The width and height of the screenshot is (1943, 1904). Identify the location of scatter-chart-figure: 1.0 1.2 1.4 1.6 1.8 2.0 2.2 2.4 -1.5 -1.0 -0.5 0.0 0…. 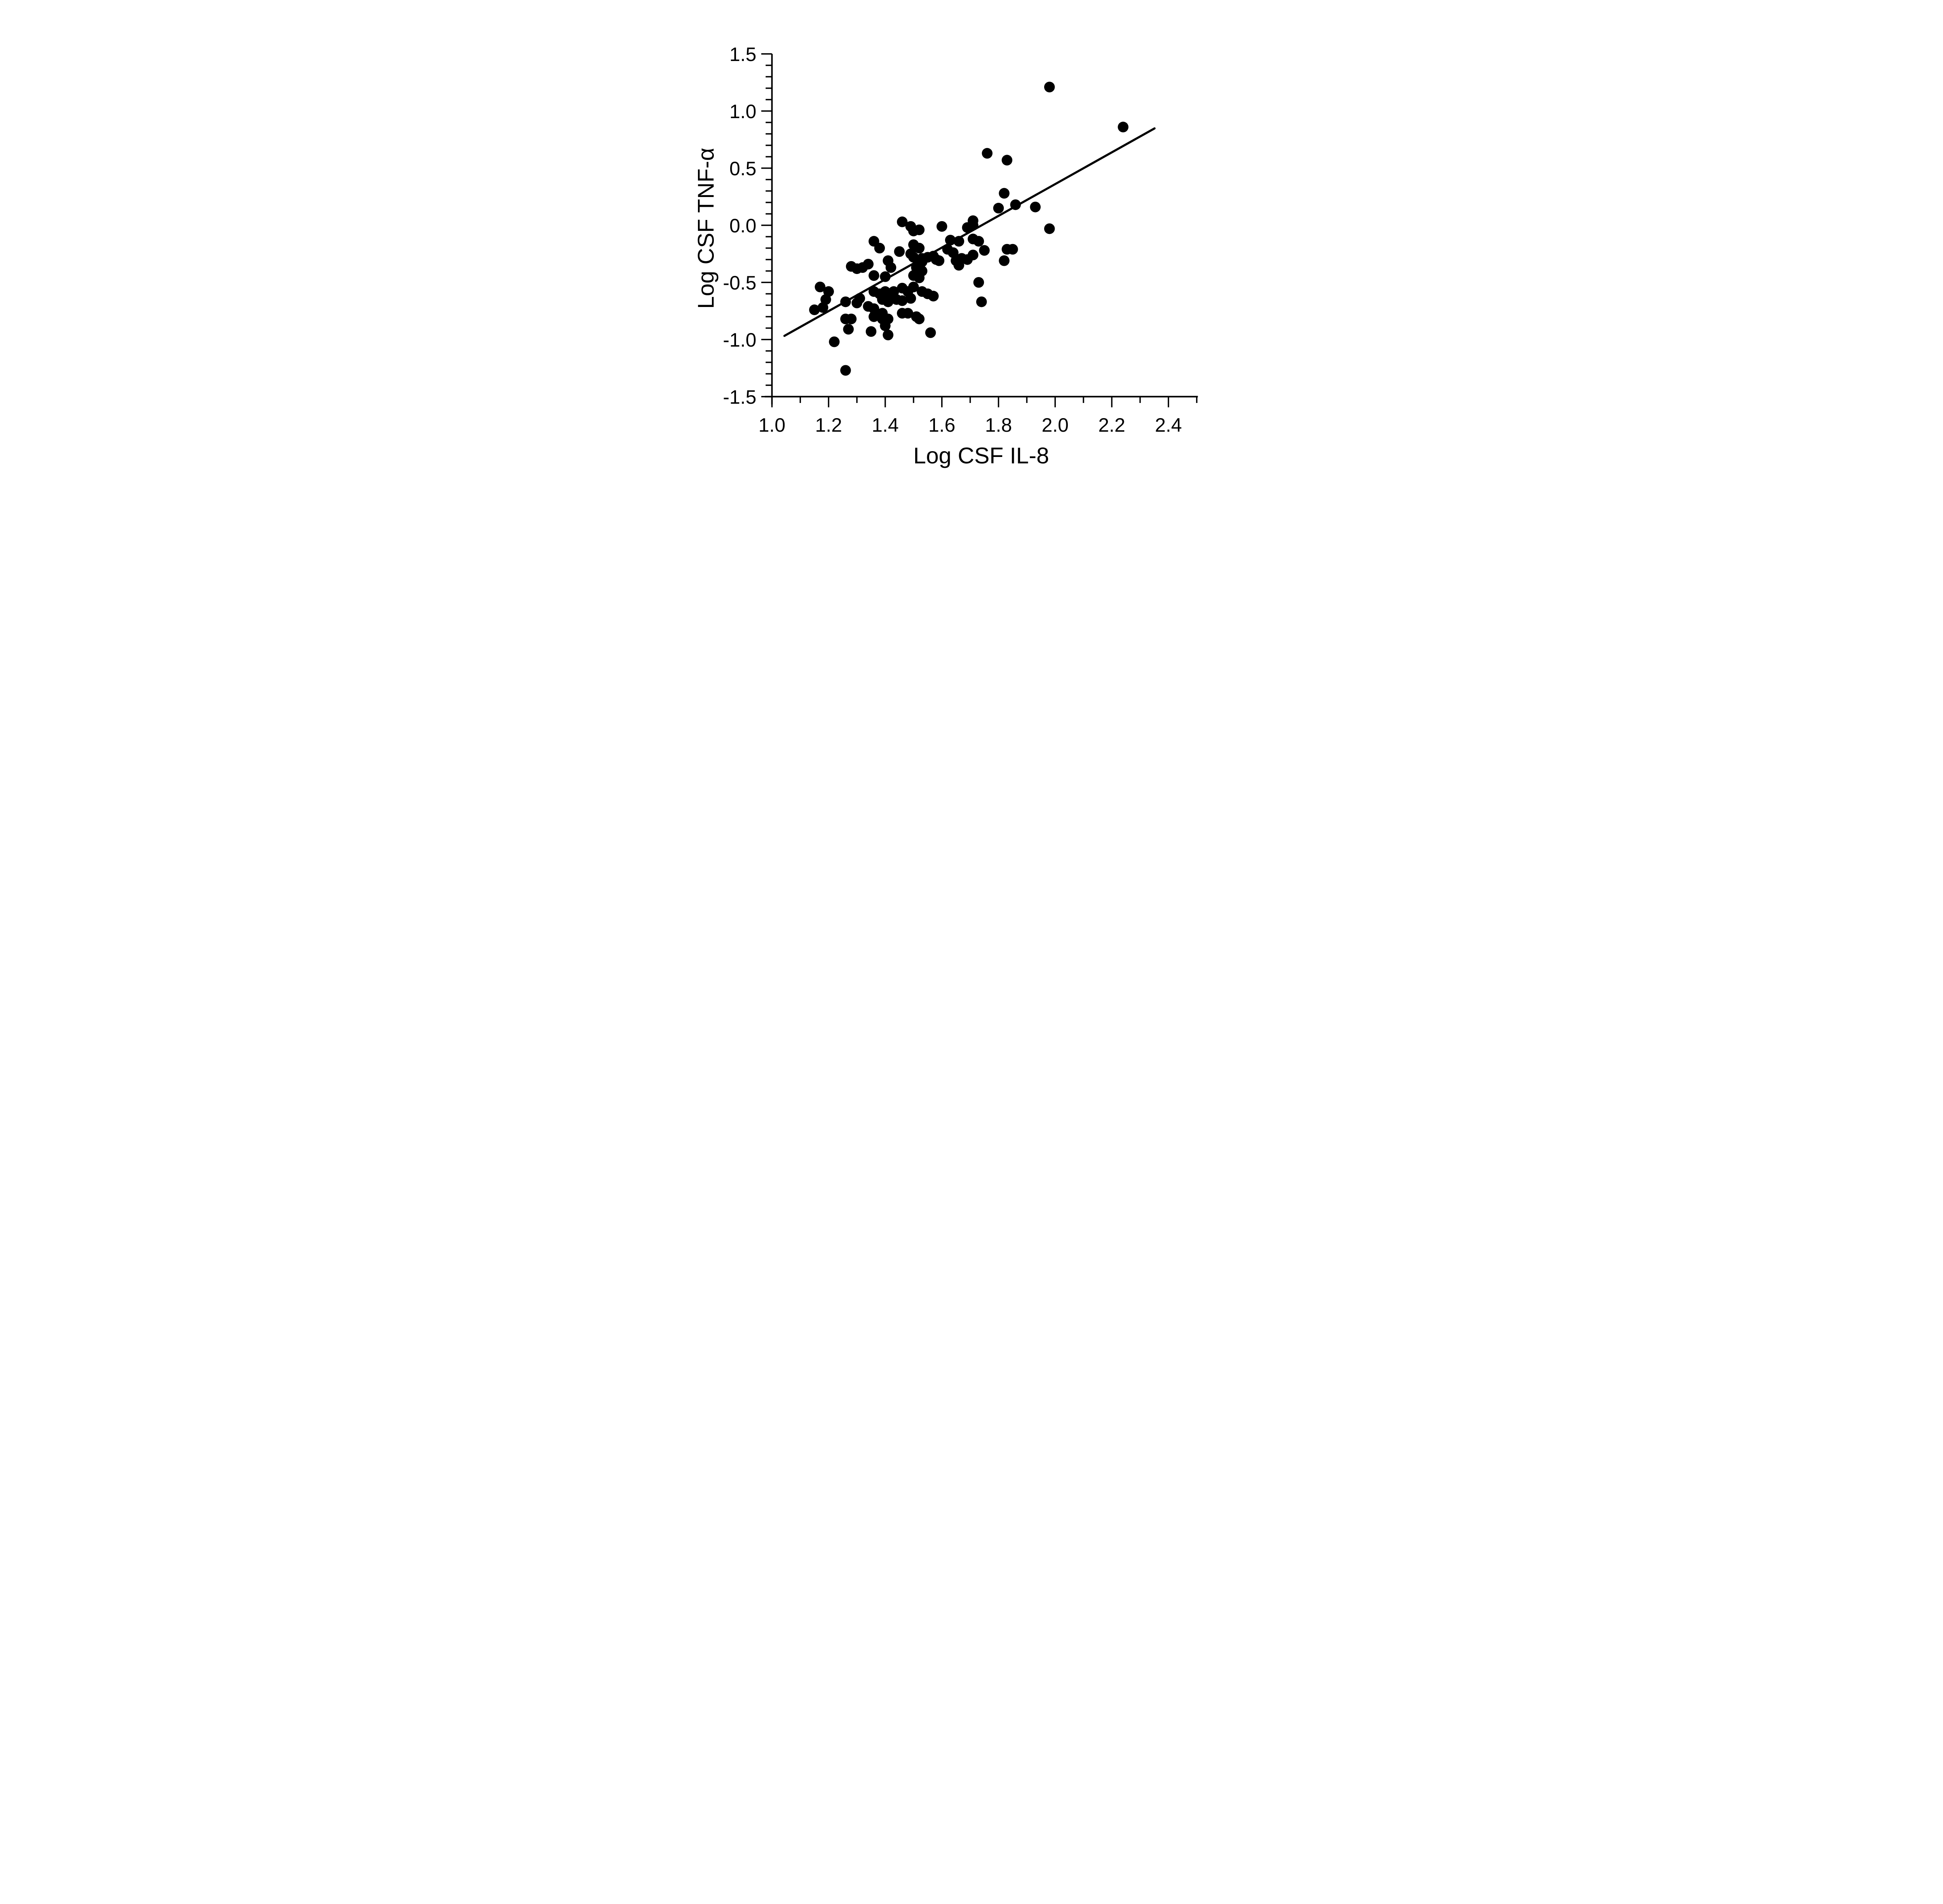
(971, 238).